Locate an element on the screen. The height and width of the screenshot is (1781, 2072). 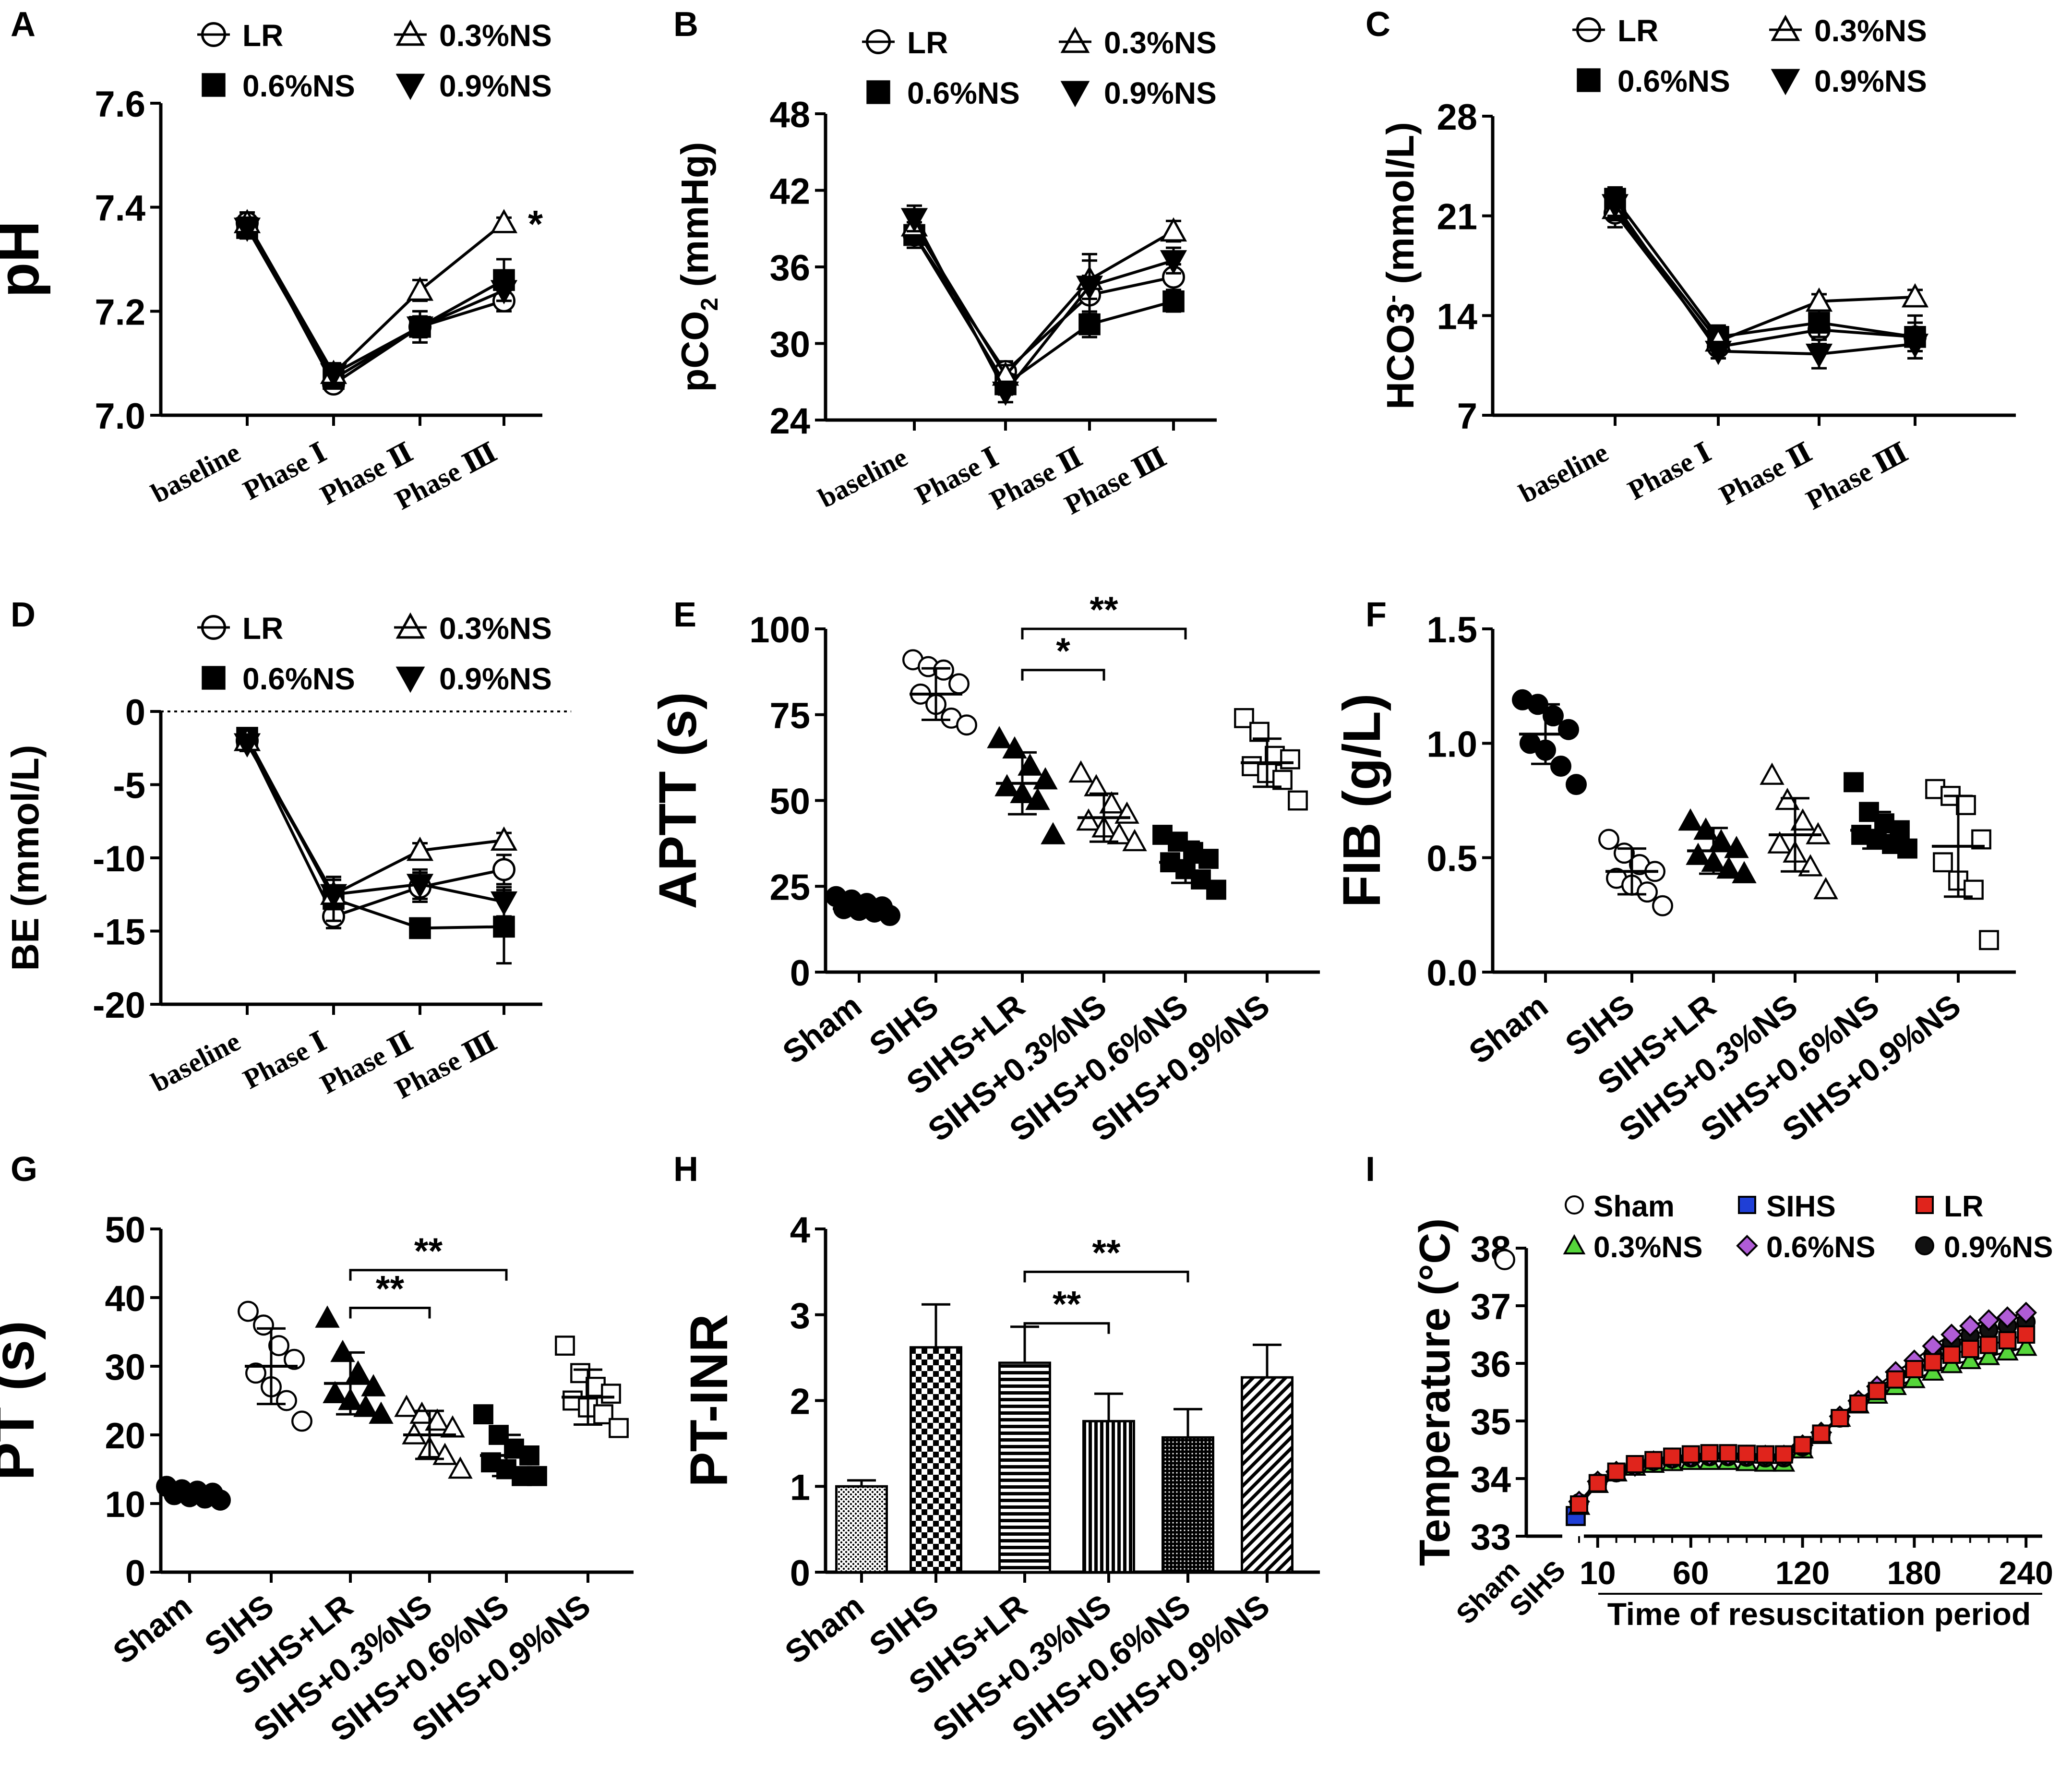
group-SIHS+0.3%NS is located at coordinates (1107, 806).